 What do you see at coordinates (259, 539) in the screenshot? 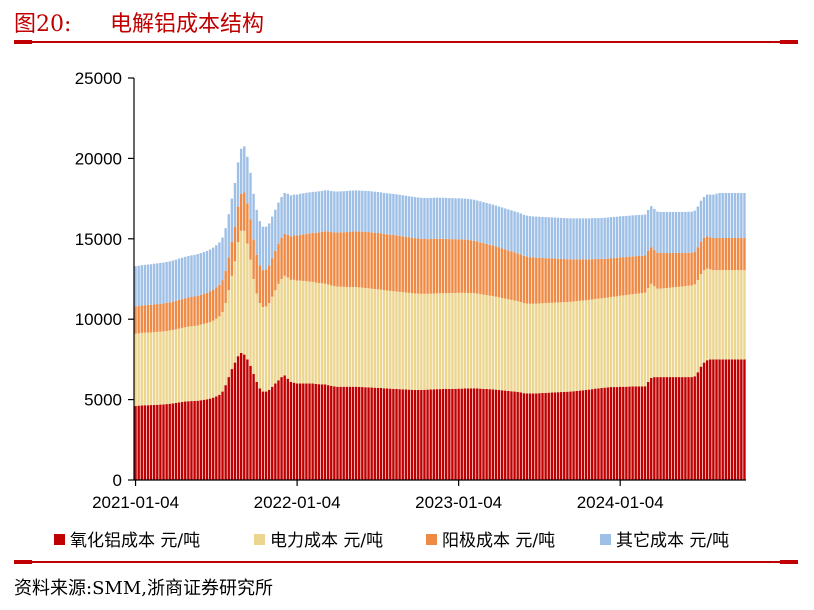
I see `legend-swatch-s1` at bounding box center [259, 539].